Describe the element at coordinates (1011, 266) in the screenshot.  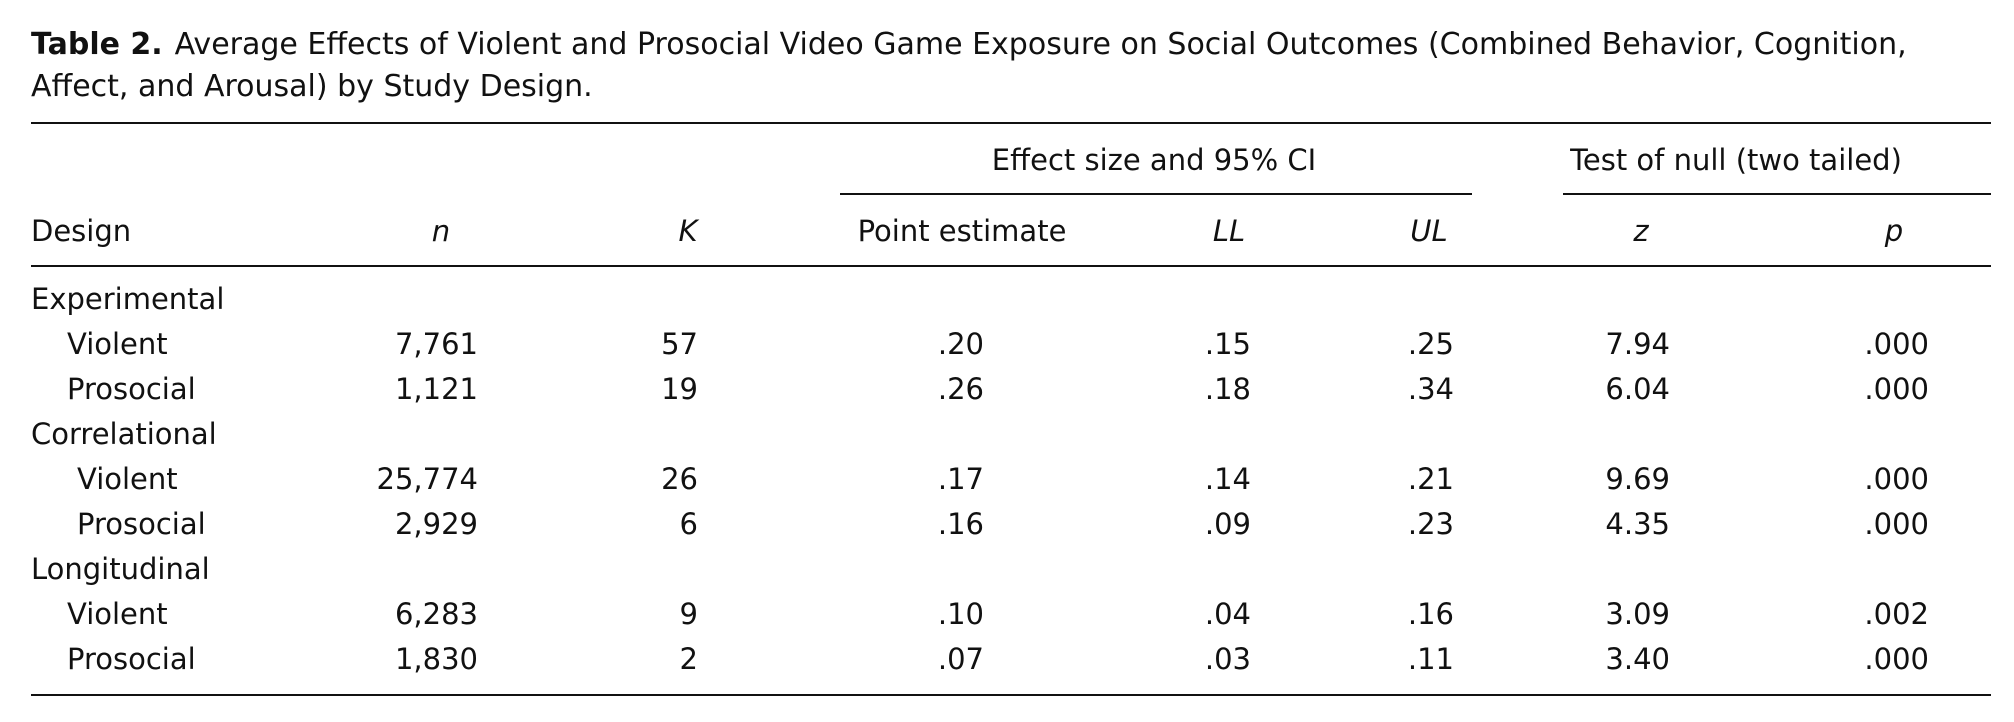
I see `header-rule` at that location.